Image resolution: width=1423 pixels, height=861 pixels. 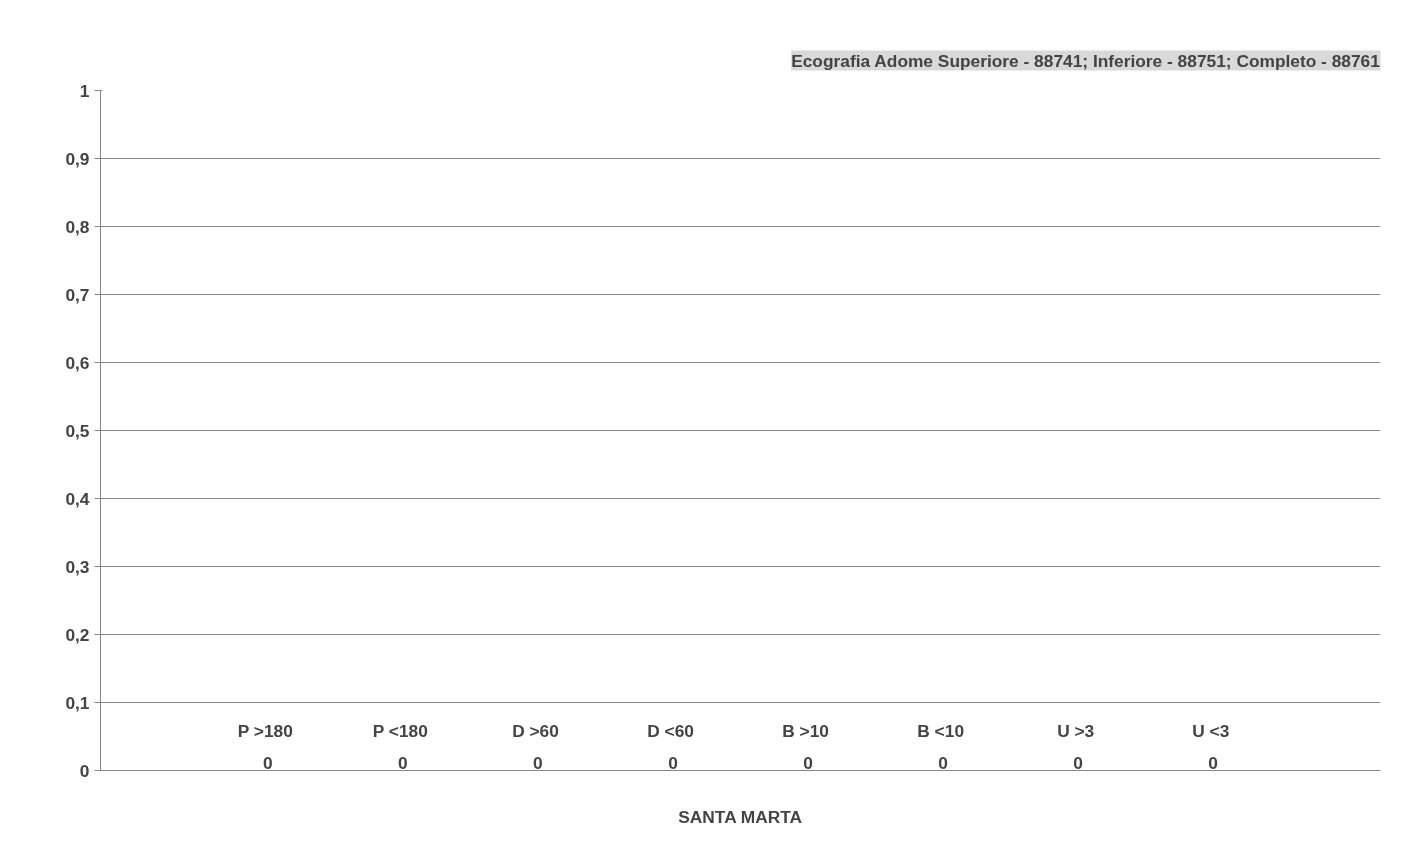 What do you see at coordinates (84, 90) in the screenshot?
I see `y-tick-label: 1` at bounding box center [84, 90].